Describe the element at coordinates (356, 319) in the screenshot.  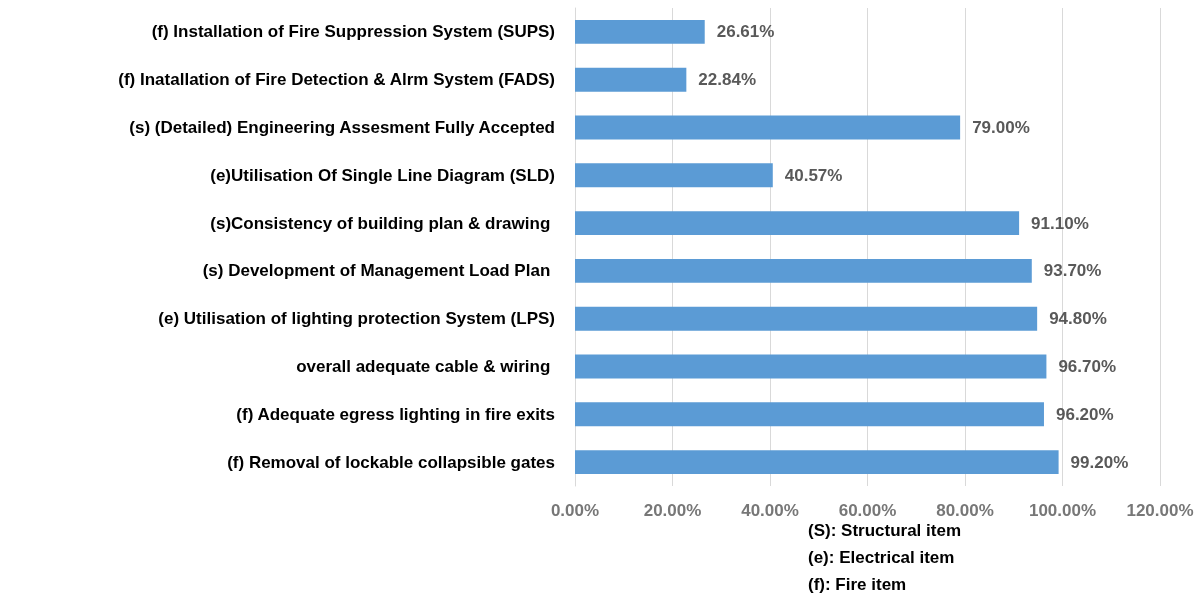
I see `y-tick-label: (e) Utilisation of lighting protection System (LPS)` at that location.